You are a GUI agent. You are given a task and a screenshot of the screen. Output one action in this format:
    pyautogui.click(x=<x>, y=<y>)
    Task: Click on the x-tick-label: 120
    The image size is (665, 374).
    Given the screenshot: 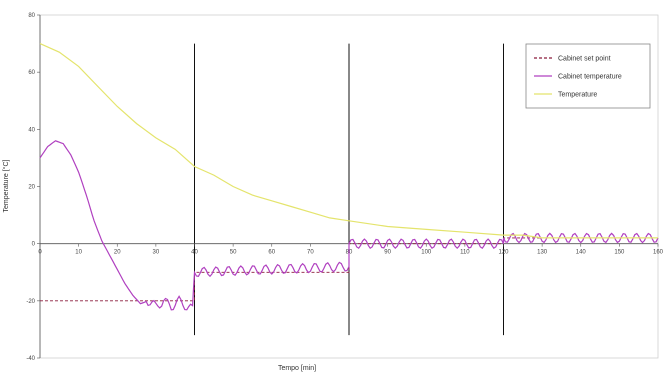 What is the action you would take?
    pyautogui.click(x=503, y=253)
    